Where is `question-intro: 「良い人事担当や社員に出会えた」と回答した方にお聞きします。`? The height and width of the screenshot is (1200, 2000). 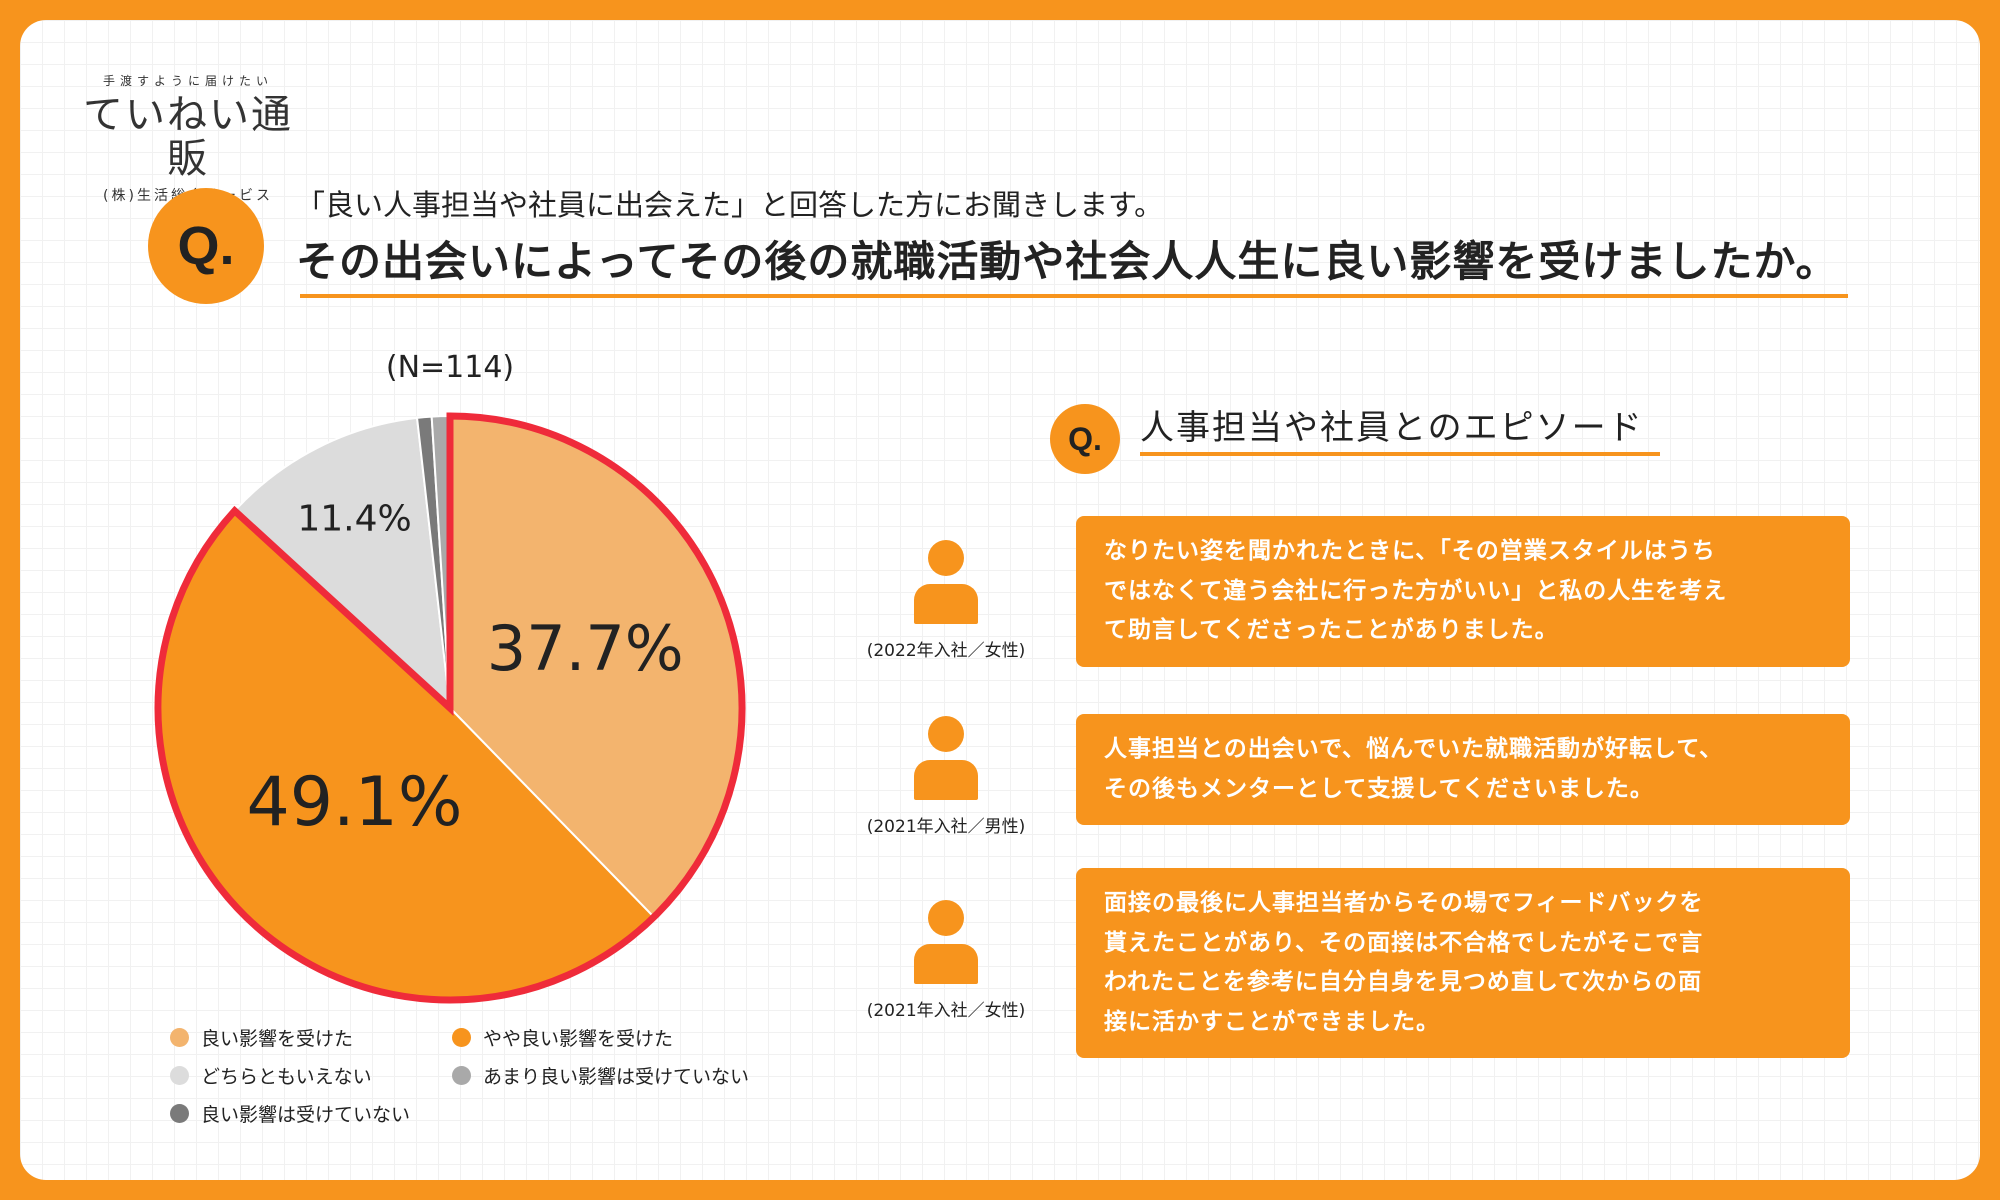 question-intro: 「良い人事担当や社員に出会えた」と回答した方にお聞きします。 is located at coordinates (730, 205).